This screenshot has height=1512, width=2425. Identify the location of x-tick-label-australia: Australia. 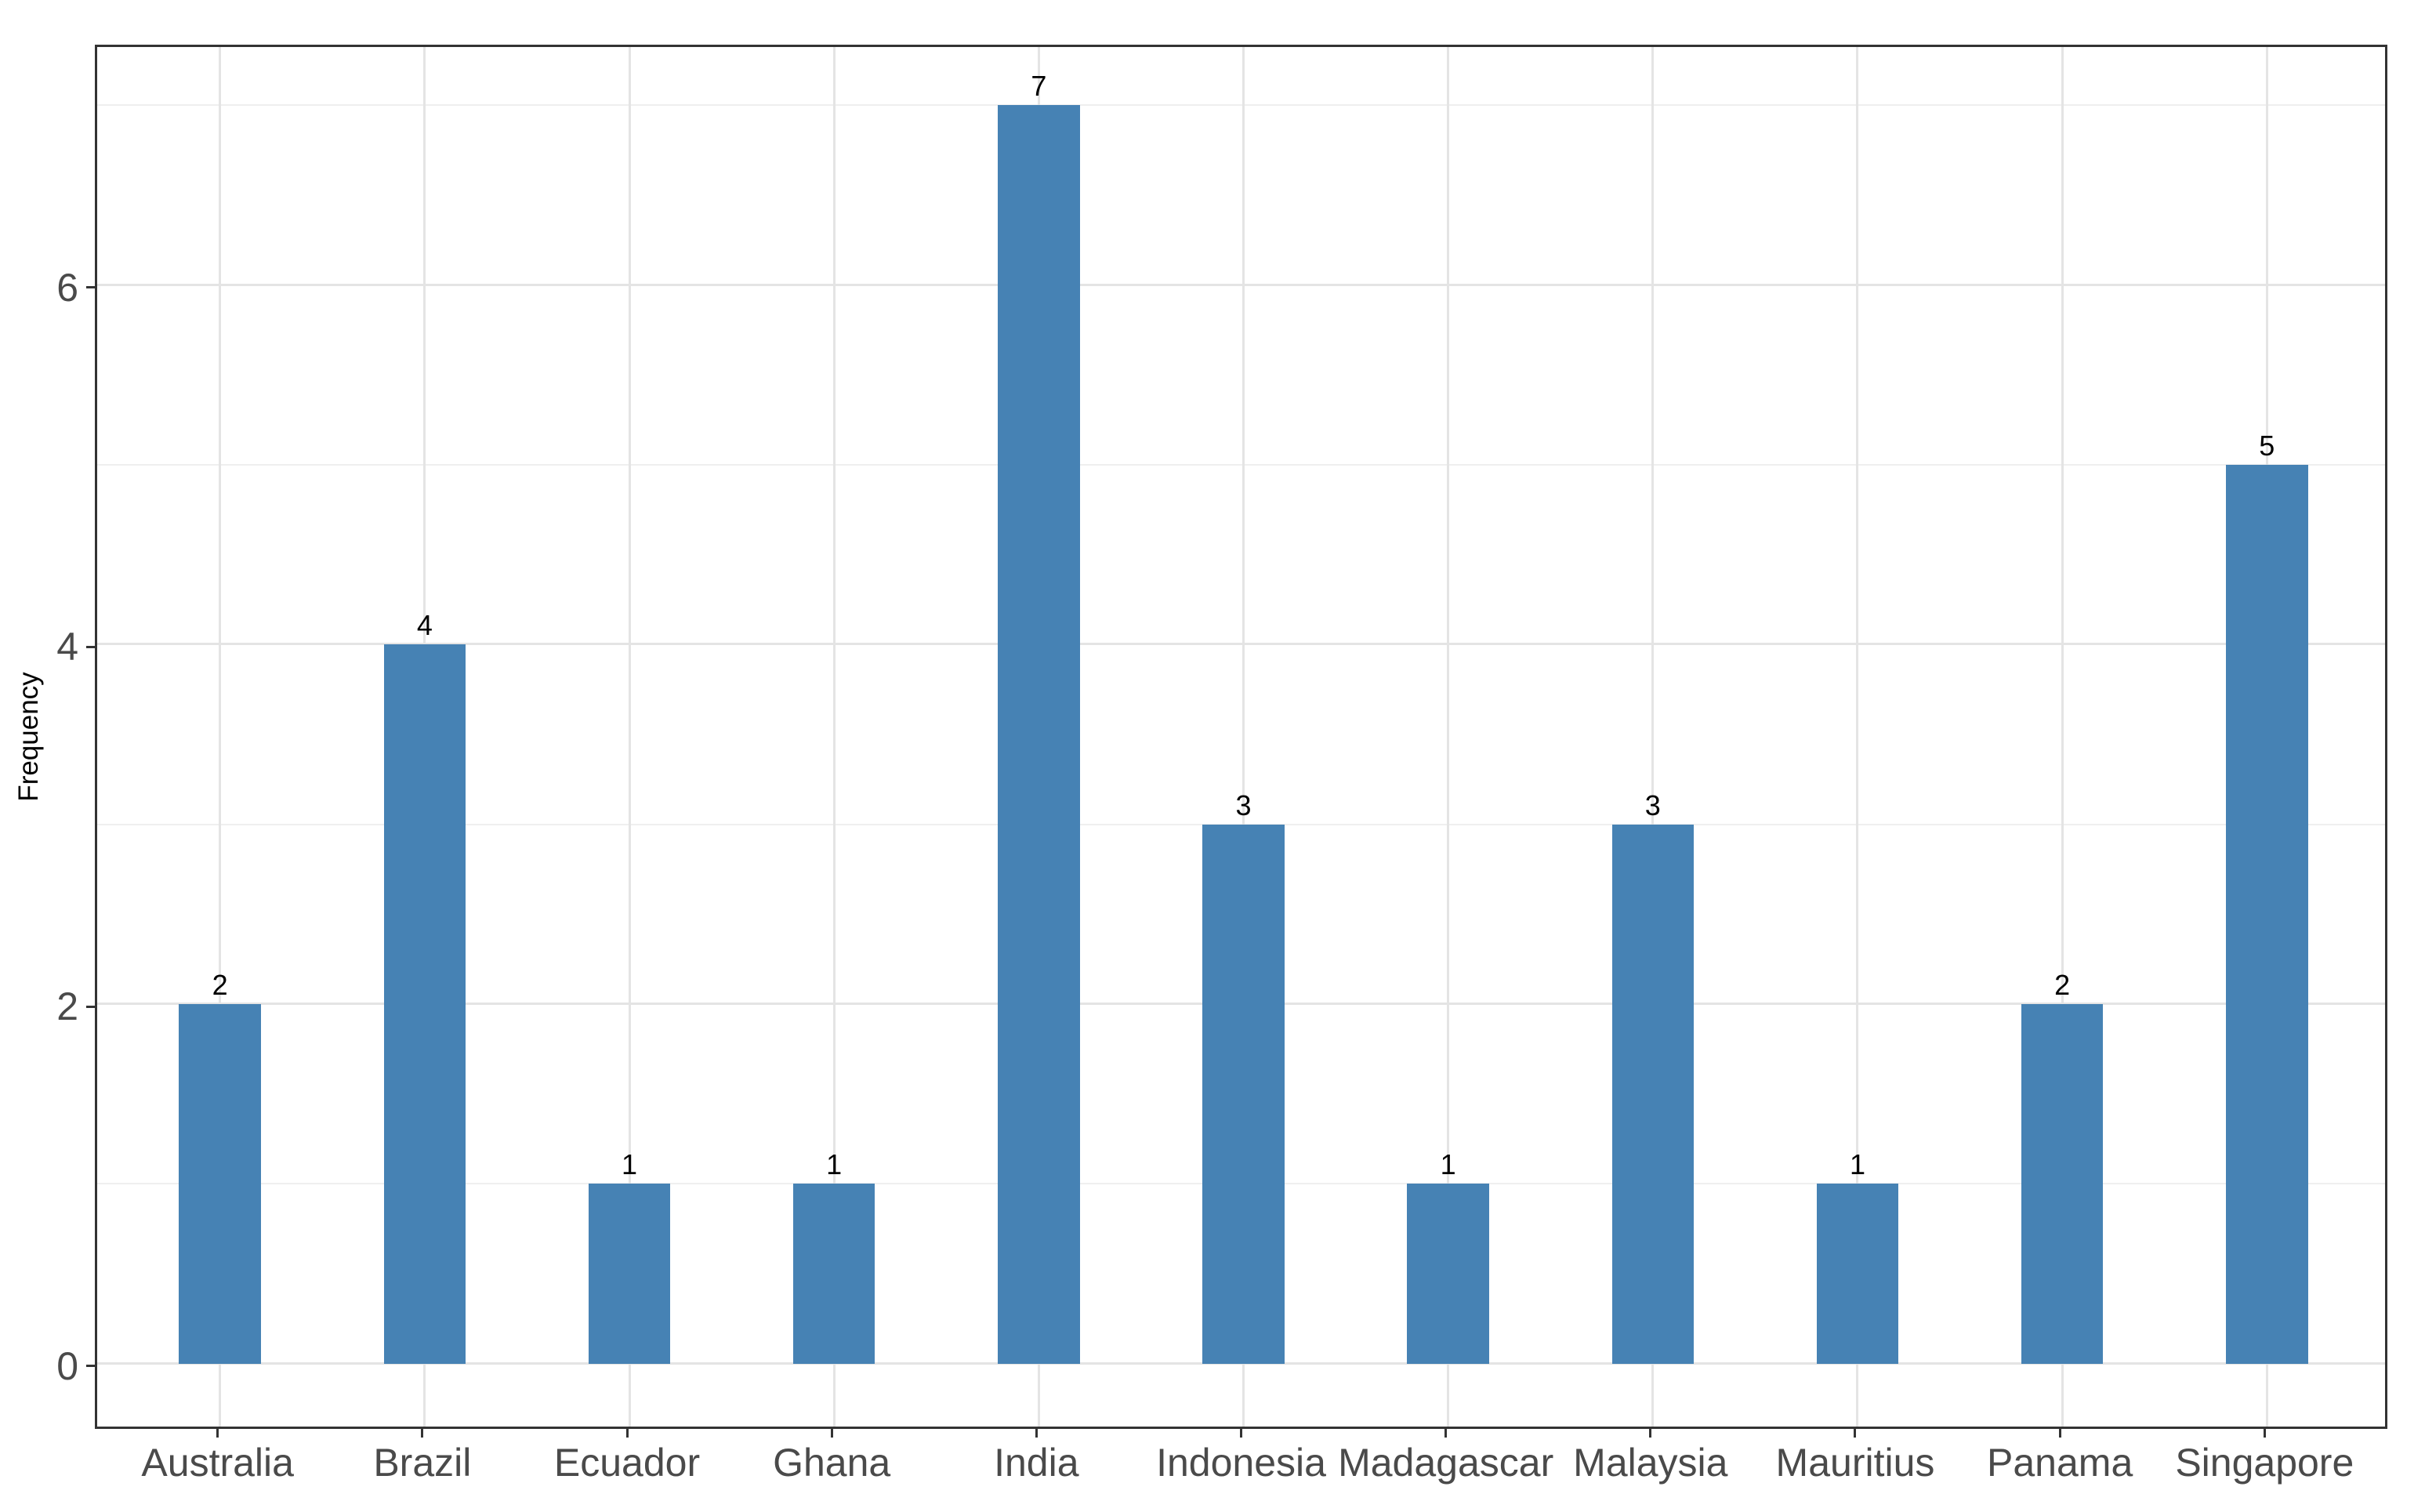
(217, 1463).